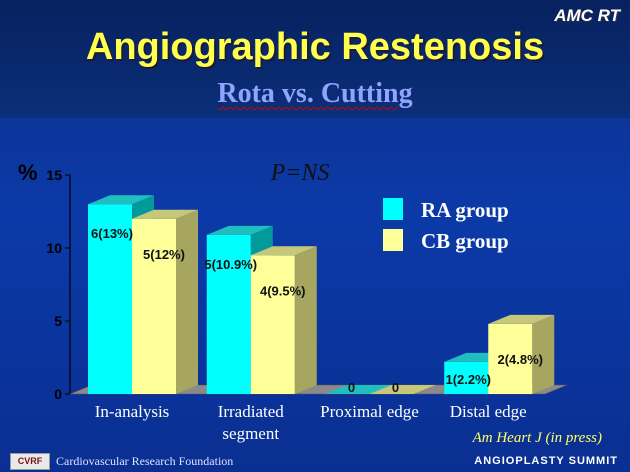 The image size is (630, 472). I want to click on data-label: 5(10.9%), so click(230, 264).